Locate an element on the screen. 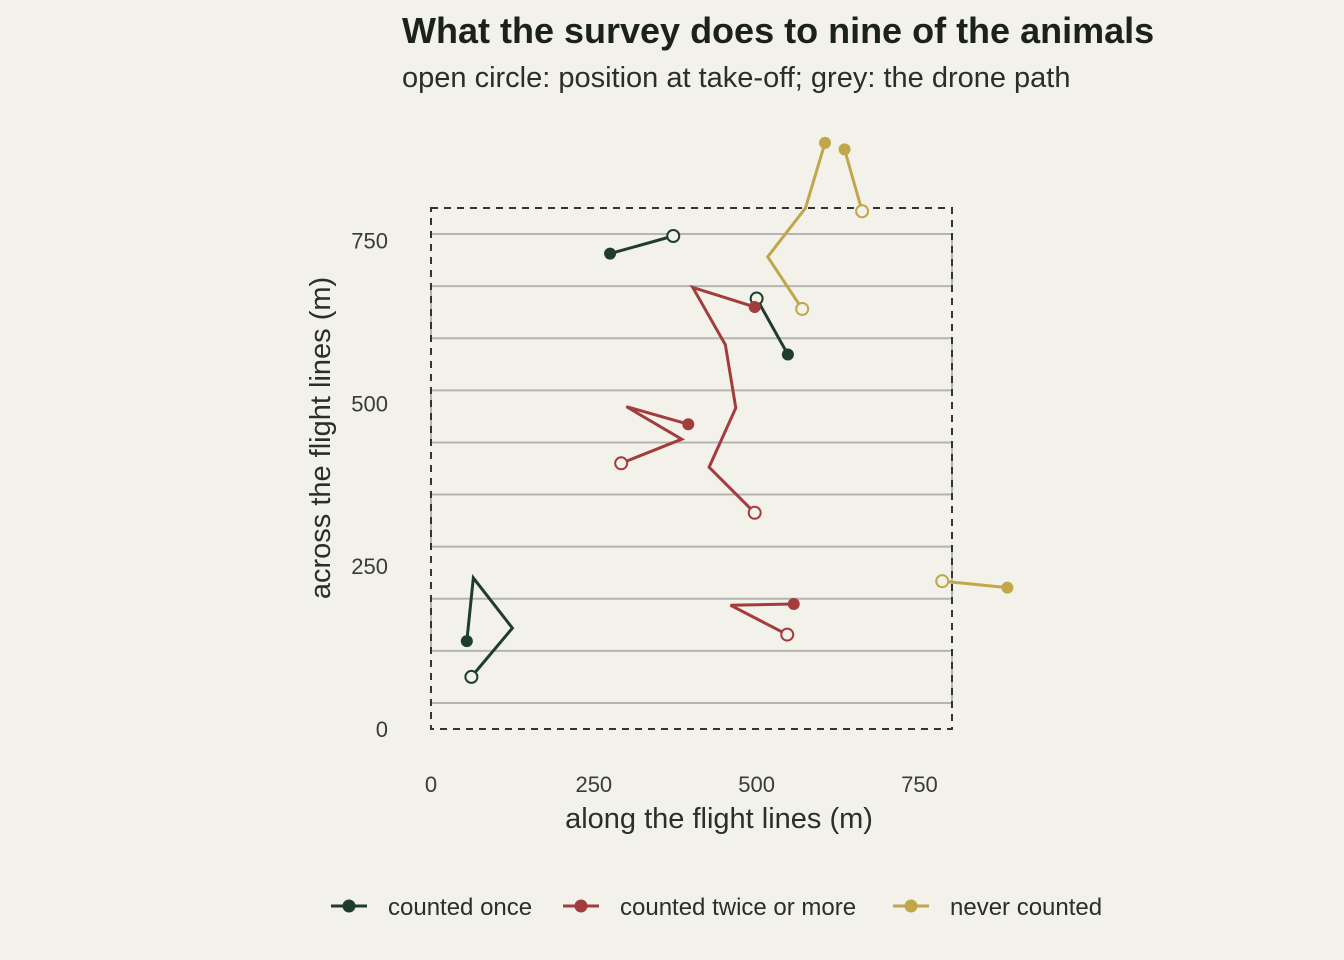 This screenshot has height=960, width=1344. y-tick-label: 500 is located at coordinates (369, 403).